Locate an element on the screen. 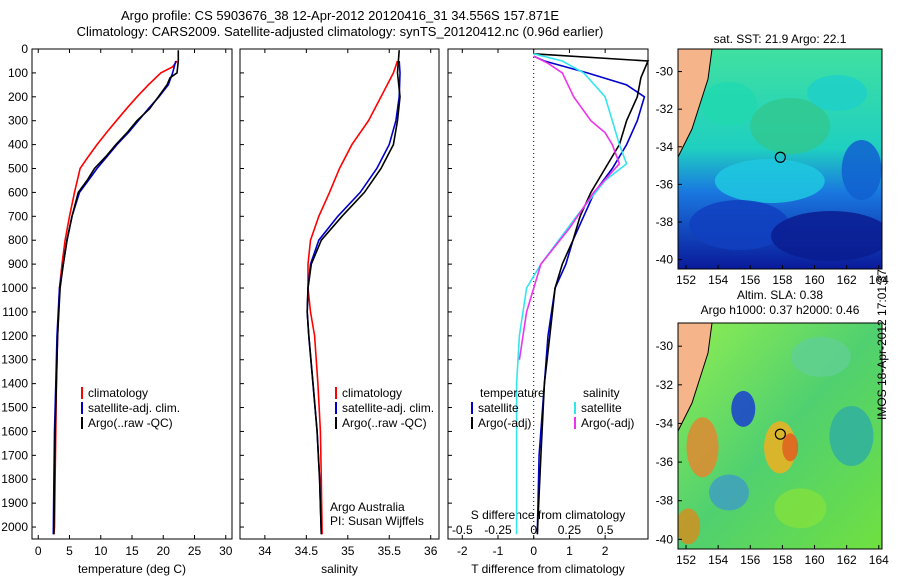 Image resolution: width=900 pixels, height=580 pixels. x-tick-label: 34.5 is located at coordinates (307, 551).